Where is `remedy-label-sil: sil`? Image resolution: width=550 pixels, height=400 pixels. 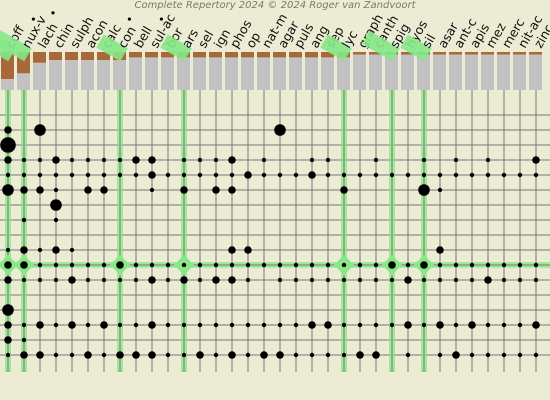 remedy-label-sil: sil is located at coordinates (429, 40).